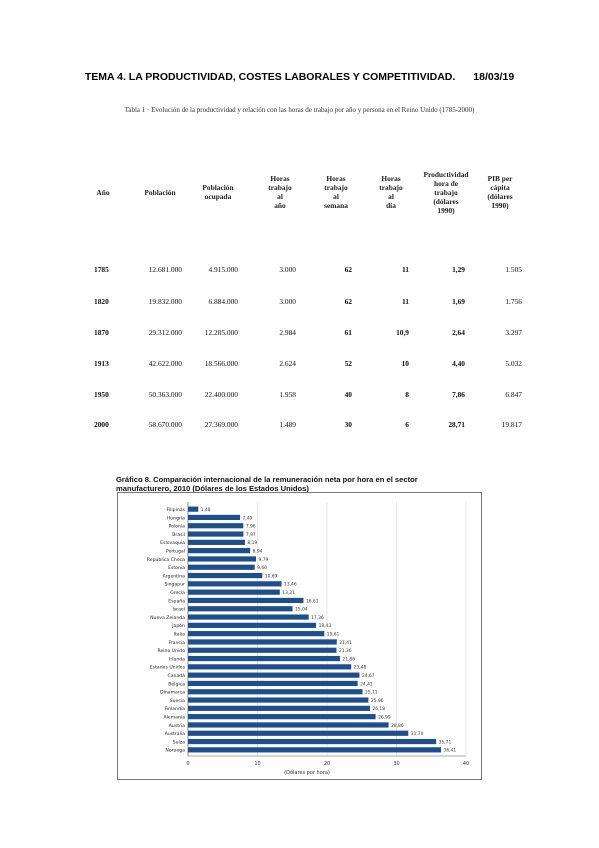  Describe the element at coordinates (445, 742) in the screenshot. I see `bar-value-label: 35,71` at that location.